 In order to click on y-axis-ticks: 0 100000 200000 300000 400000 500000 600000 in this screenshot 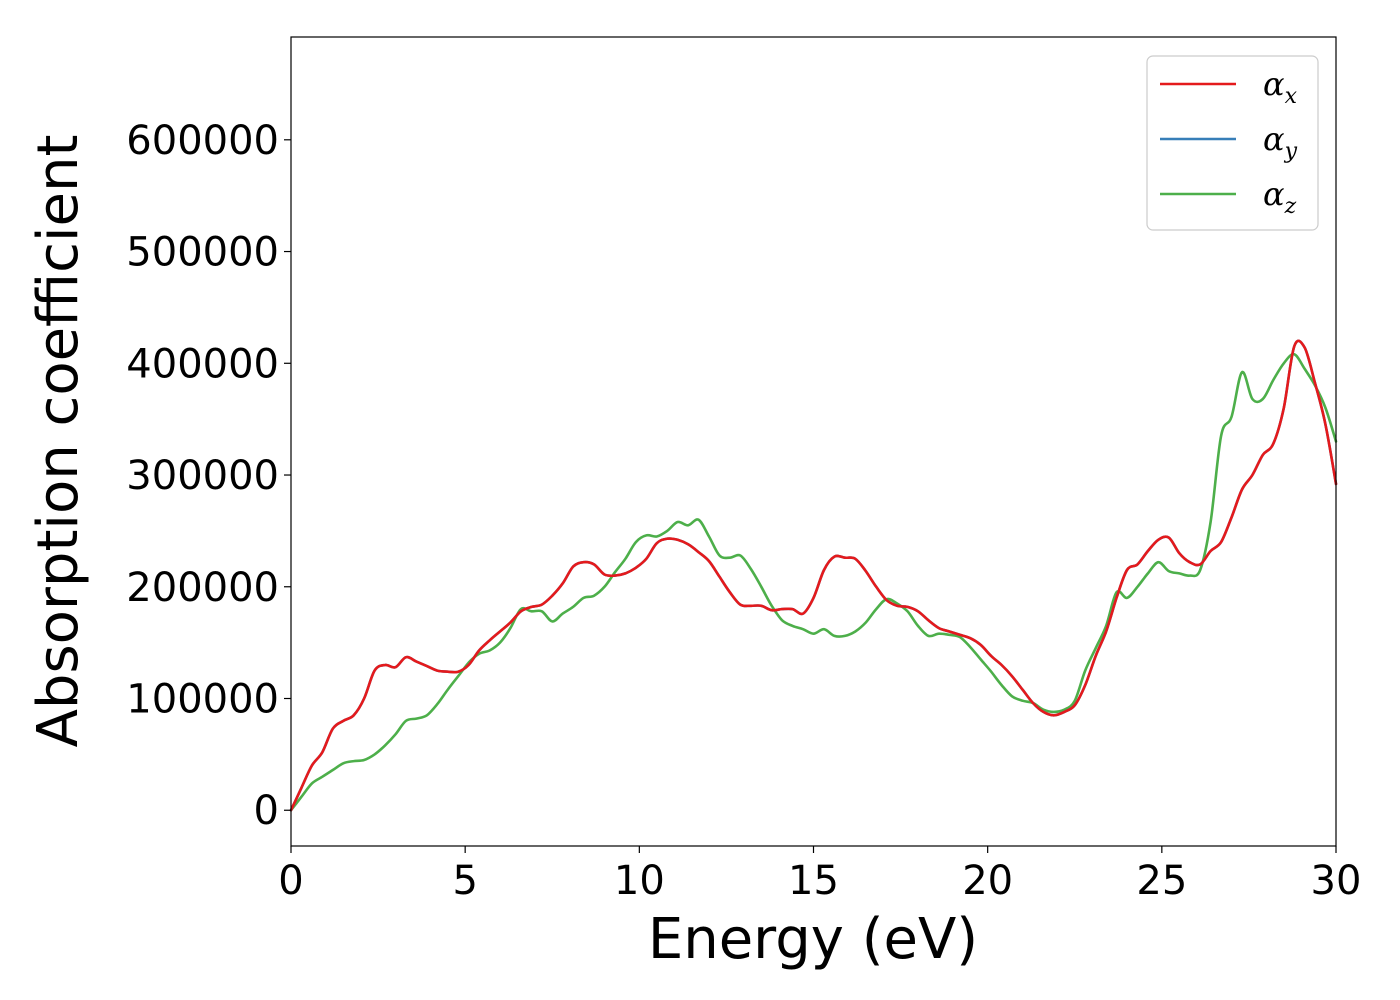, I will do `click(208, 476)`.